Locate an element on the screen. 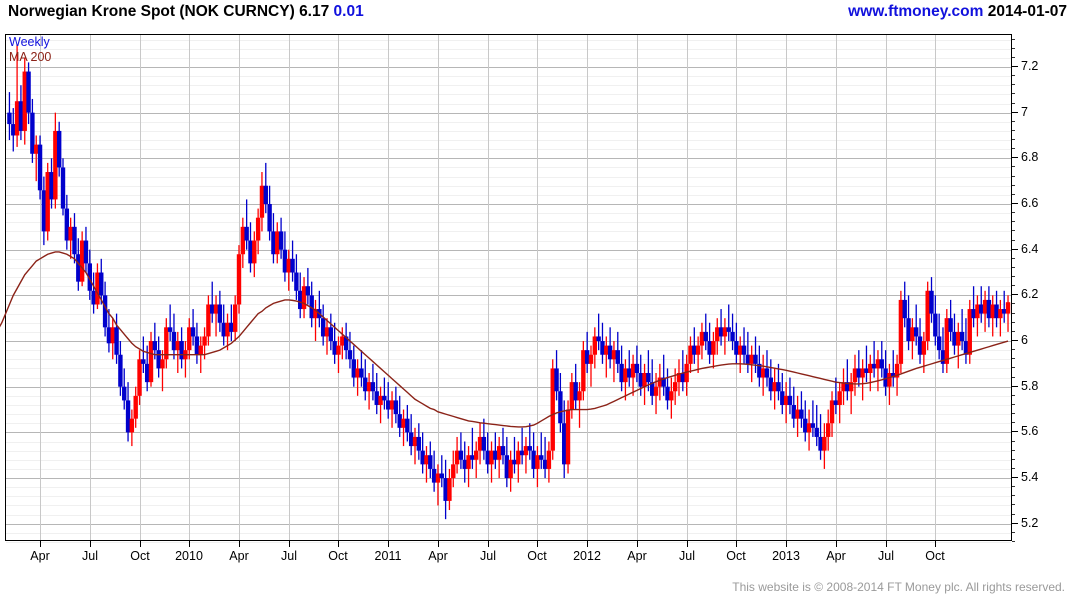 The width and height of the screenshot is (1075, 600). legend-ma200: MA 200 is located at coordinates (30, 57).